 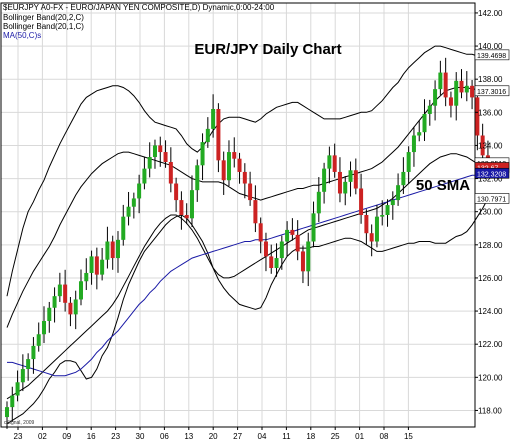 I want to click on price-tag-label: 137.3016, so click(x=491, y=92).